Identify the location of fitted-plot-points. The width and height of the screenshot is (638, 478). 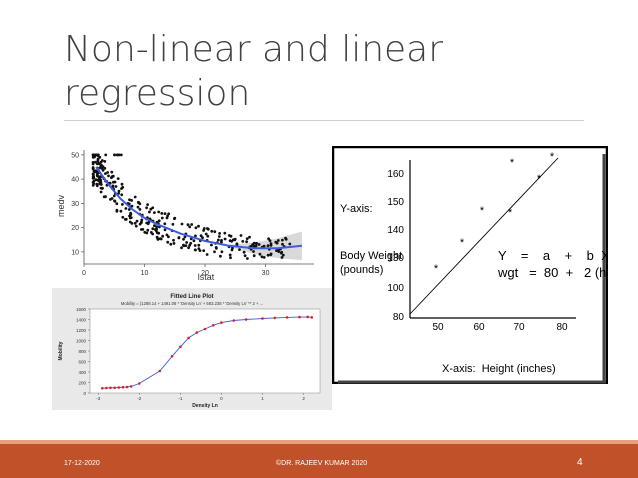
(207, 352).